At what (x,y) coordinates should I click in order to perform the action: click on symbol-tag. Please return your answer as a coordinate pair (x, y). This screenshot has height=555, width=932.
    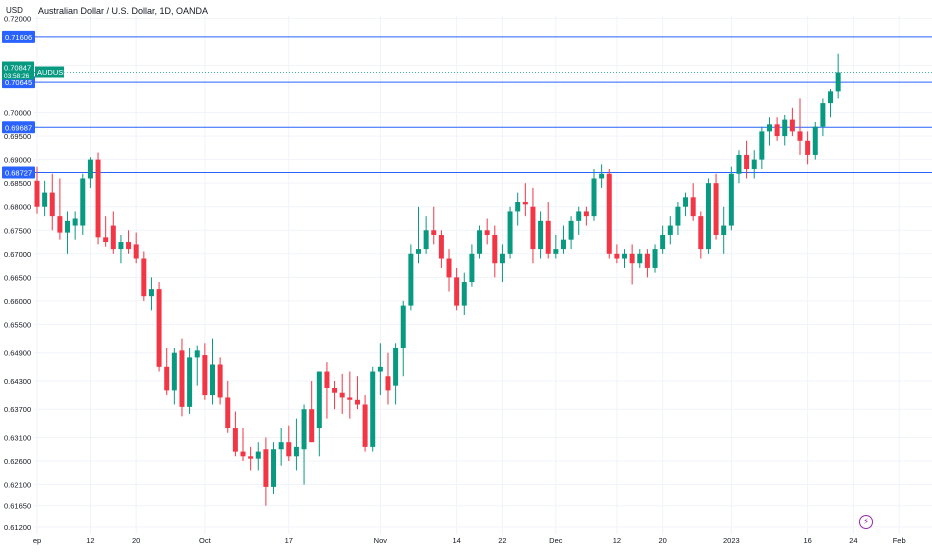
    Looking at the image, I should click on (49, 72).